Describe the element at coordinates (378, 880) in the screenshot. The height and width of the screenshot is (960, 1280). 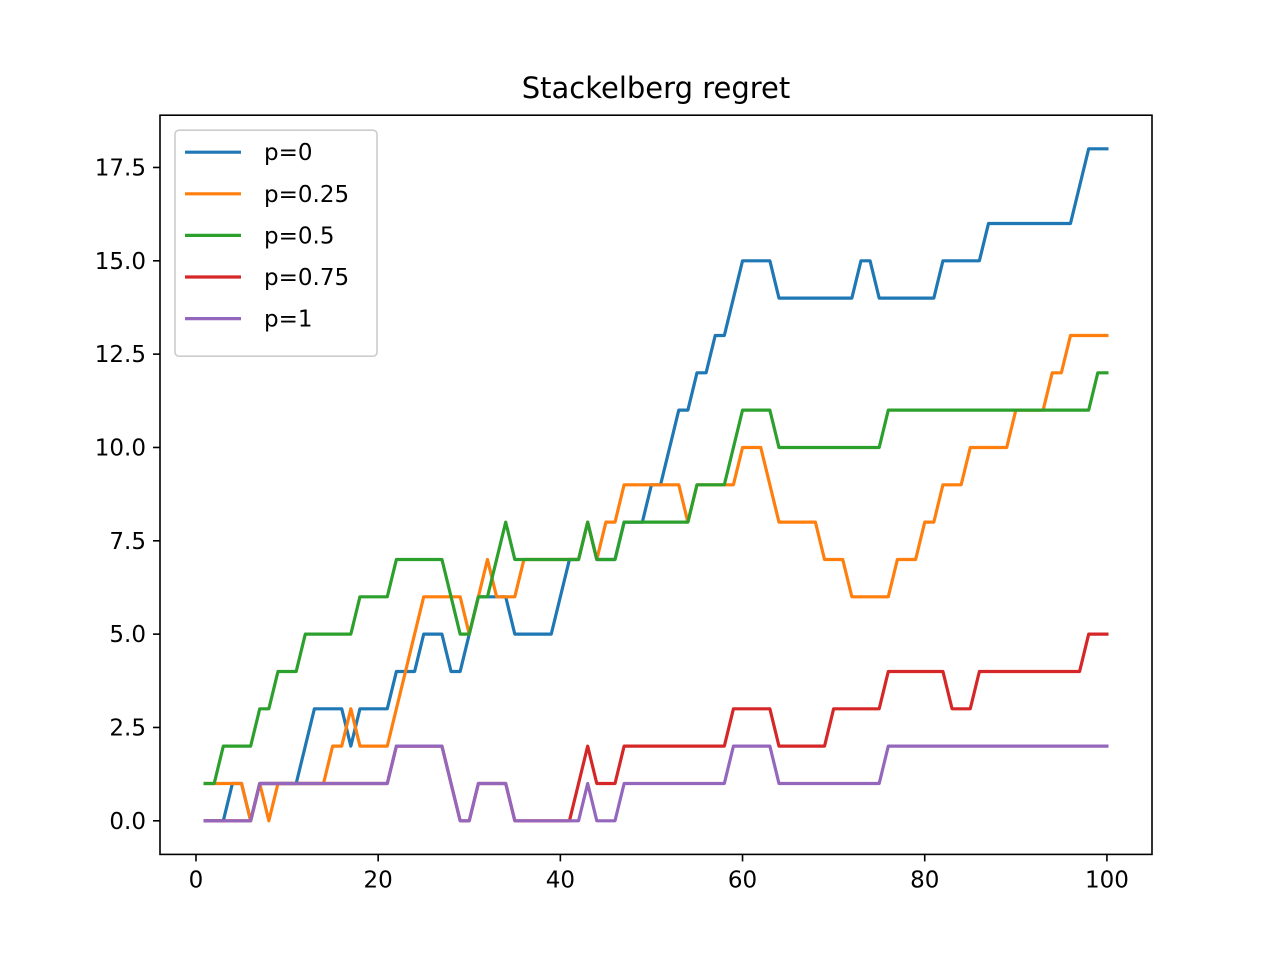
I see `x-tick-label: 20` at that location.